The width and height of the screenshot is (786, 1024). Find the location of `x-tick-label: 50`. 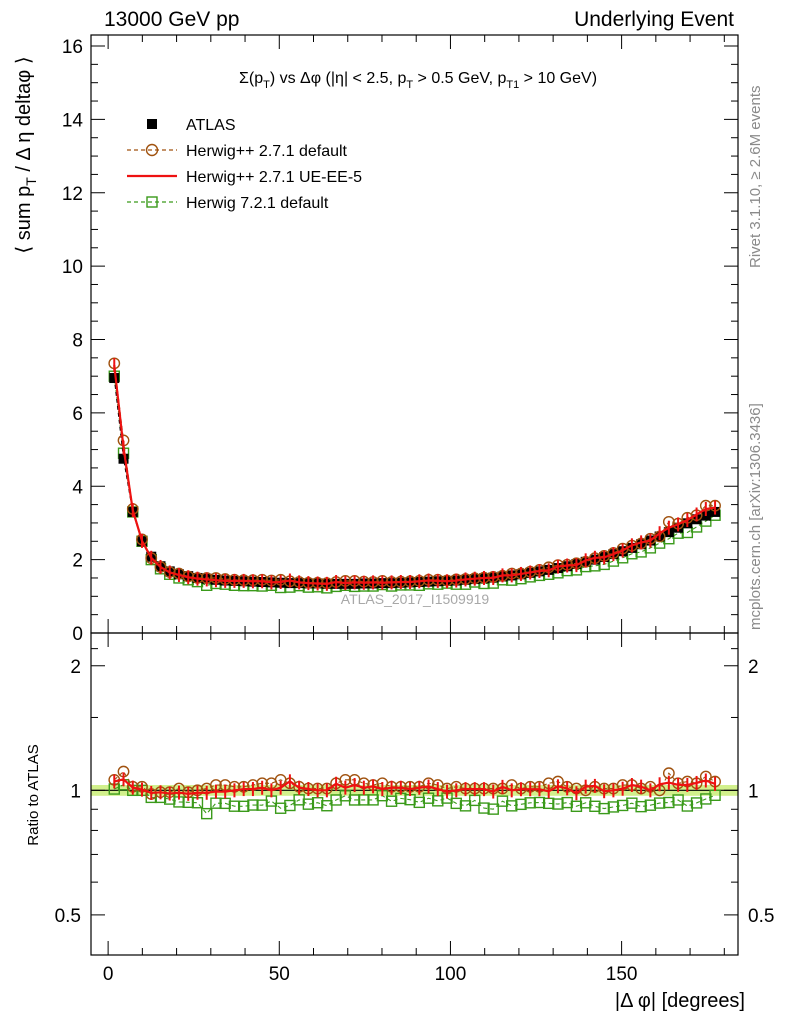

x-tick-label: 50 is located at coordinates (279, 974).